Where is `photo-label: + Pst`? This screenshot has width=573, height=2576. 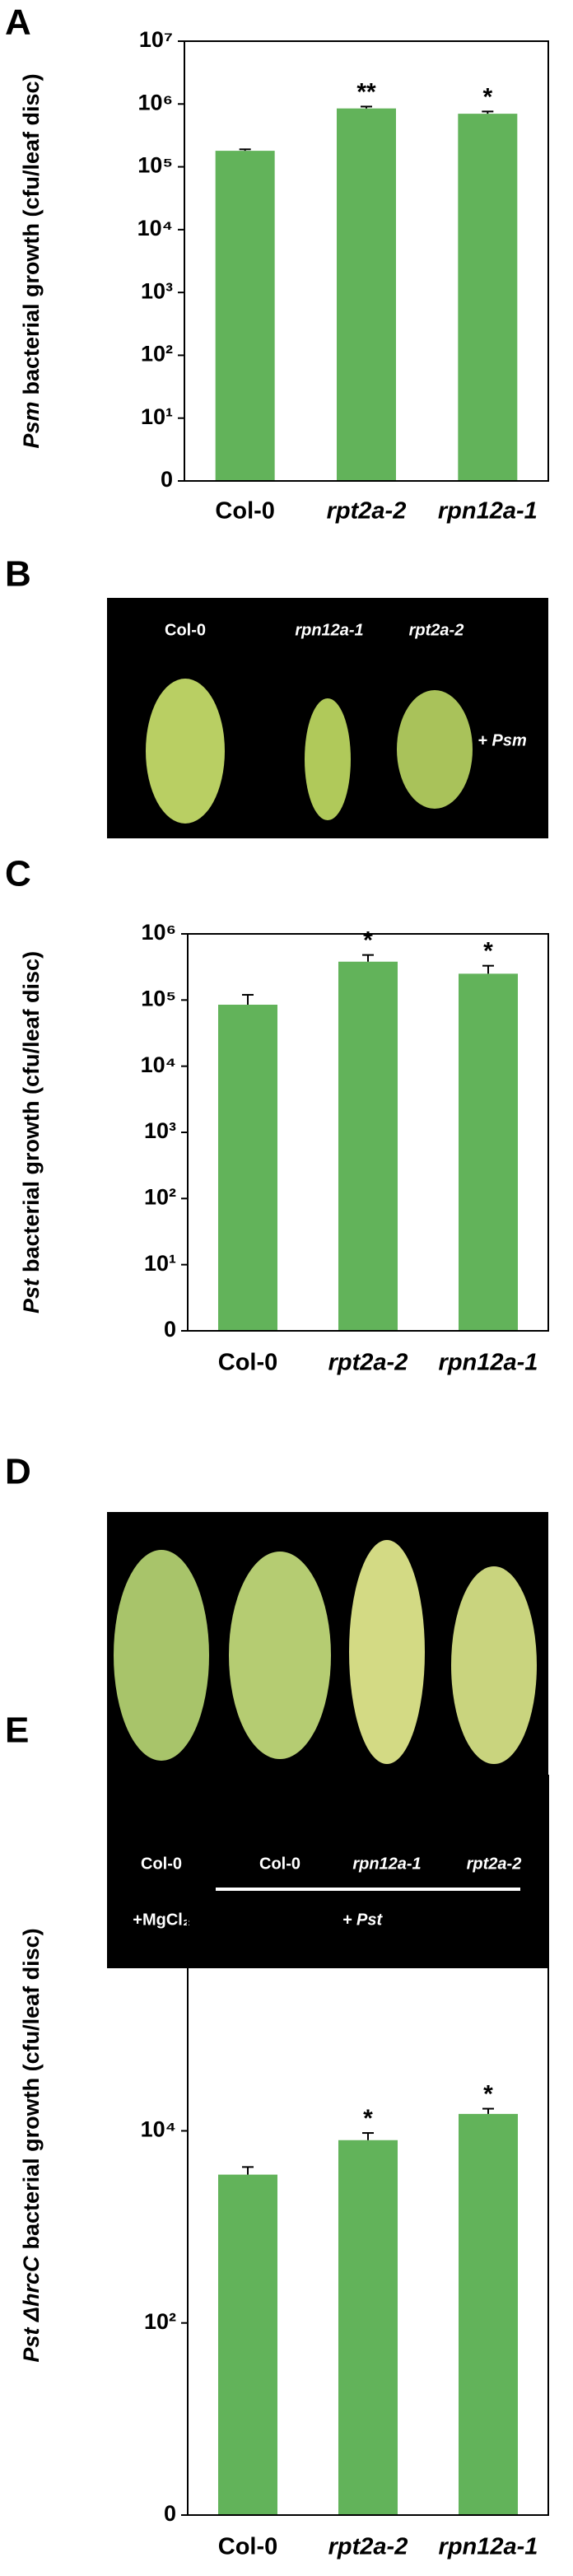
photo-label: + Pst is located at coordinates (363, 1920).